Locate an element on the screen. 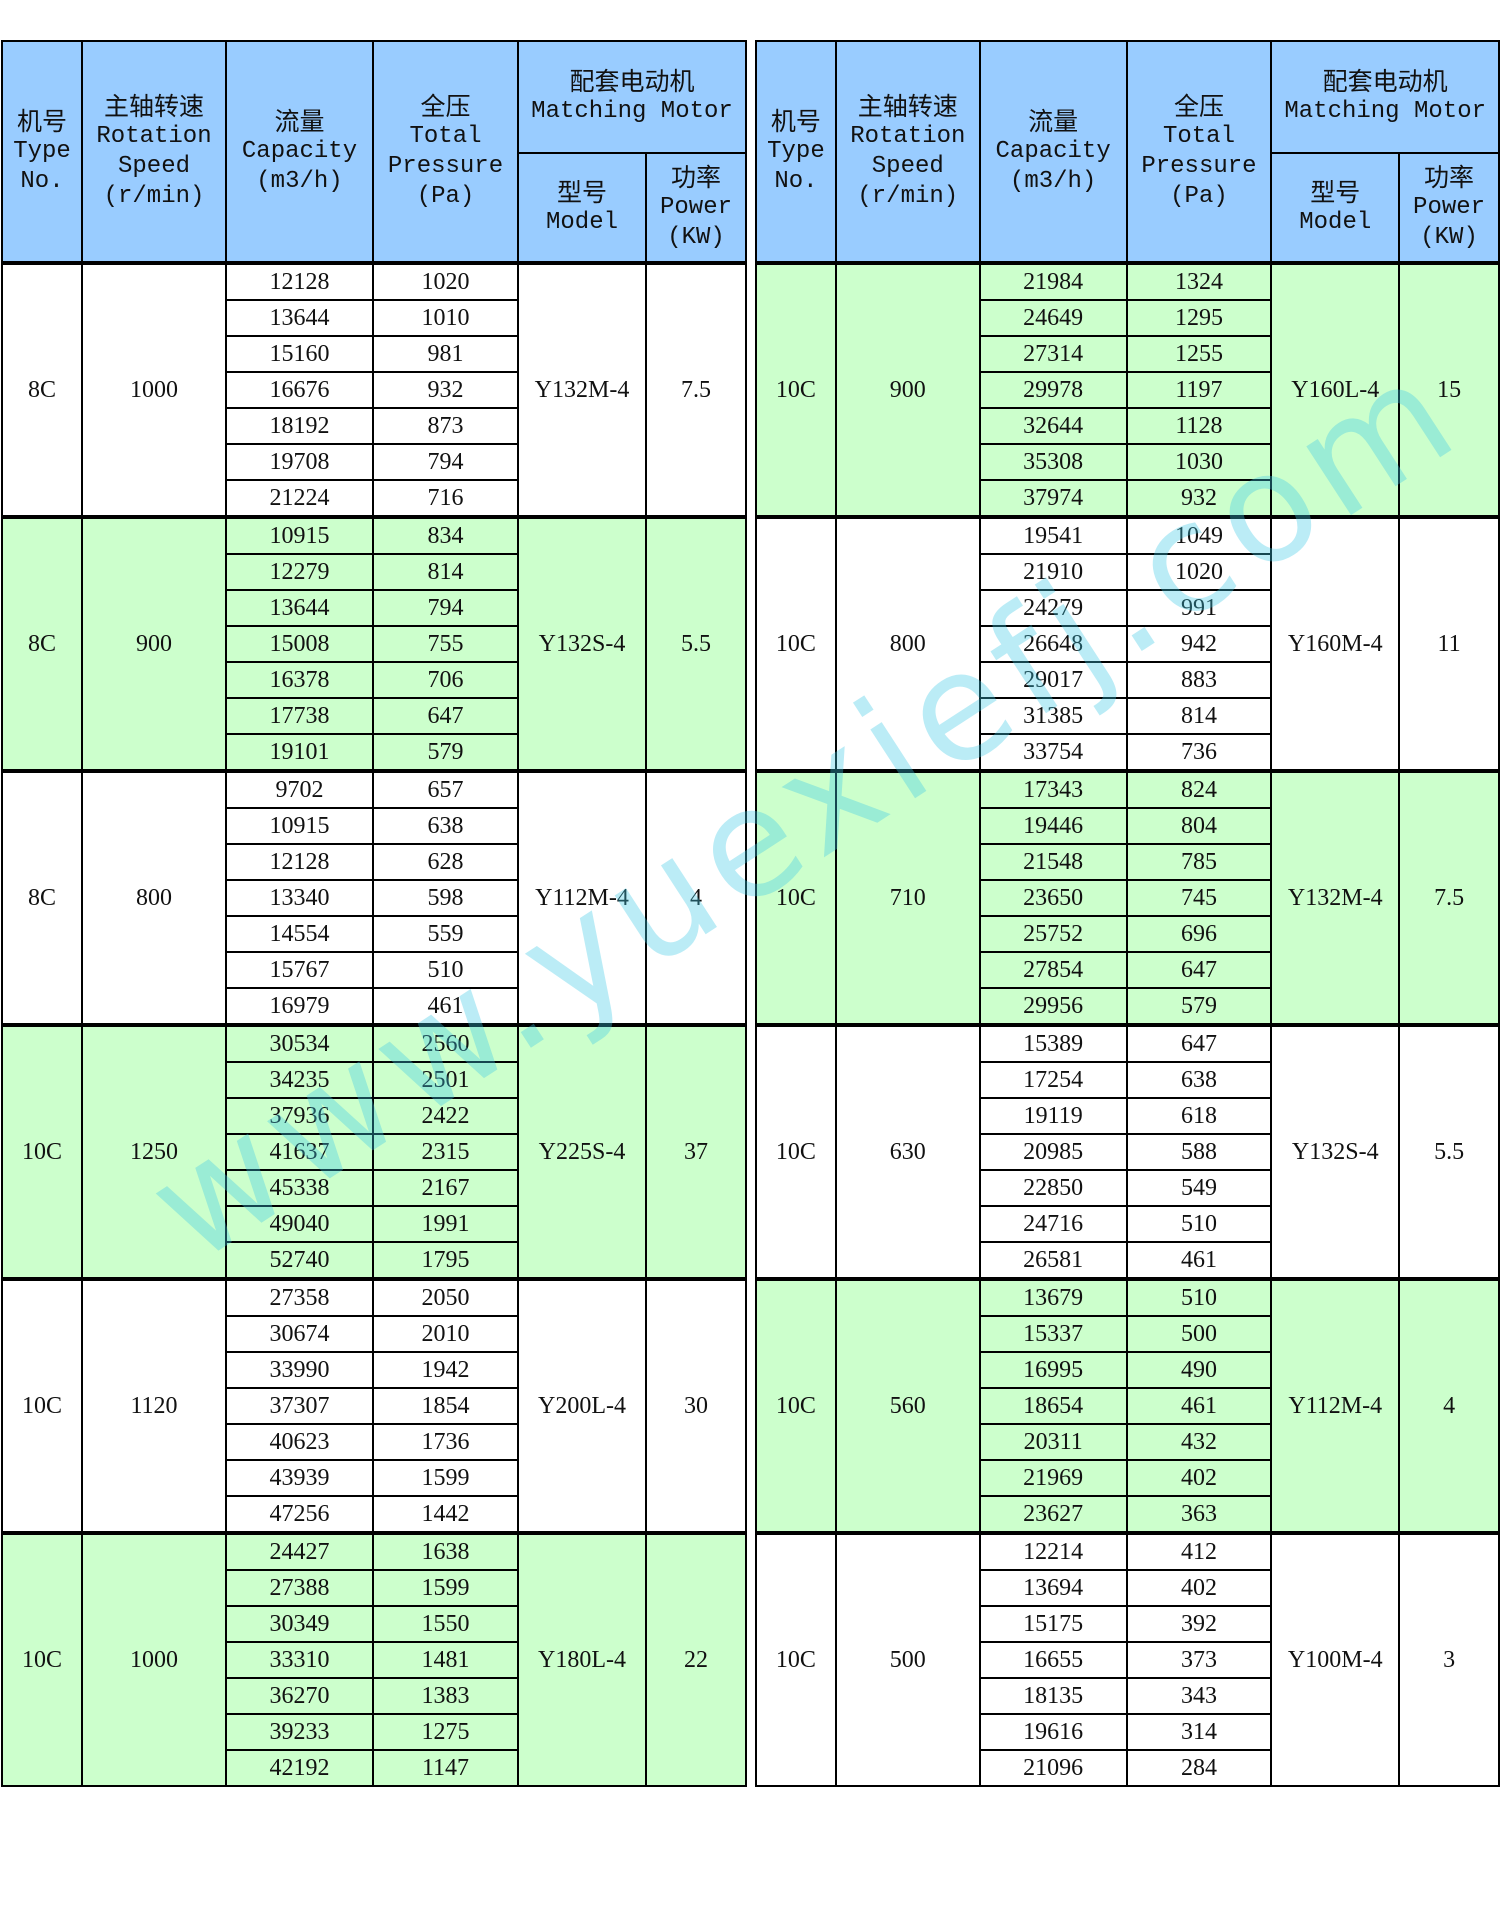 This screenshot has height=1911, width=1500. motor-model-cell: Y200L-4 is located at coordinates (582, 1405).